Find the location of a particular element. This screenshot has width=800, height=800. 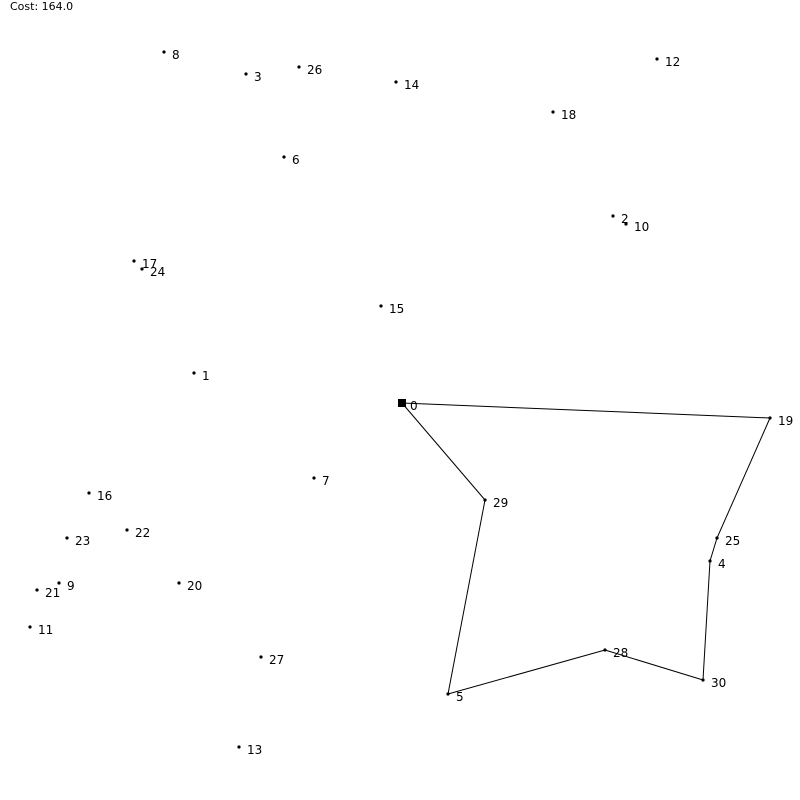

city-node-label: 27 is located at coordinates (276, 660).